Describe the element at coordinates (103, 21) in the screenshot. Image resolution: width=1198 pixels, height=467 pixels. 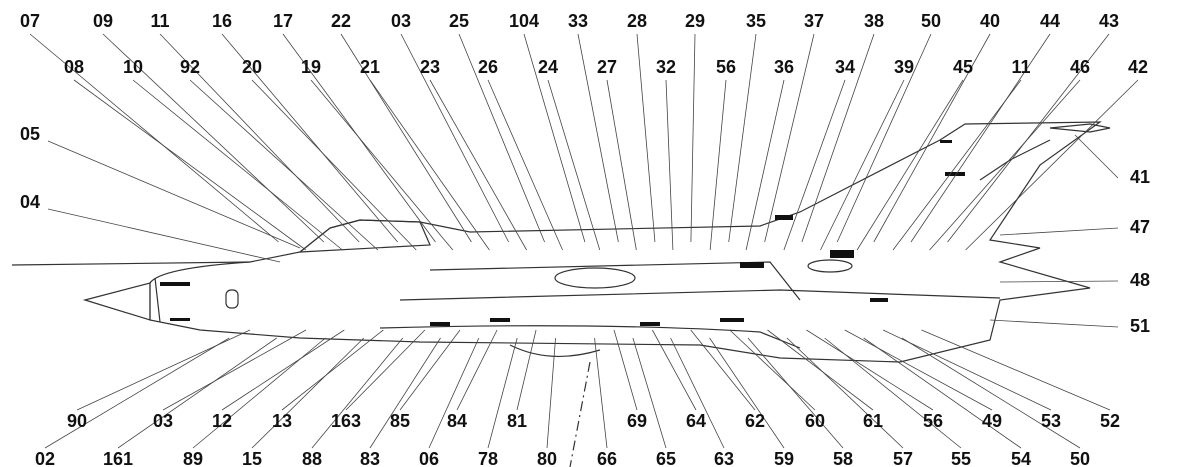
I see `callout-label: 09` at that location.